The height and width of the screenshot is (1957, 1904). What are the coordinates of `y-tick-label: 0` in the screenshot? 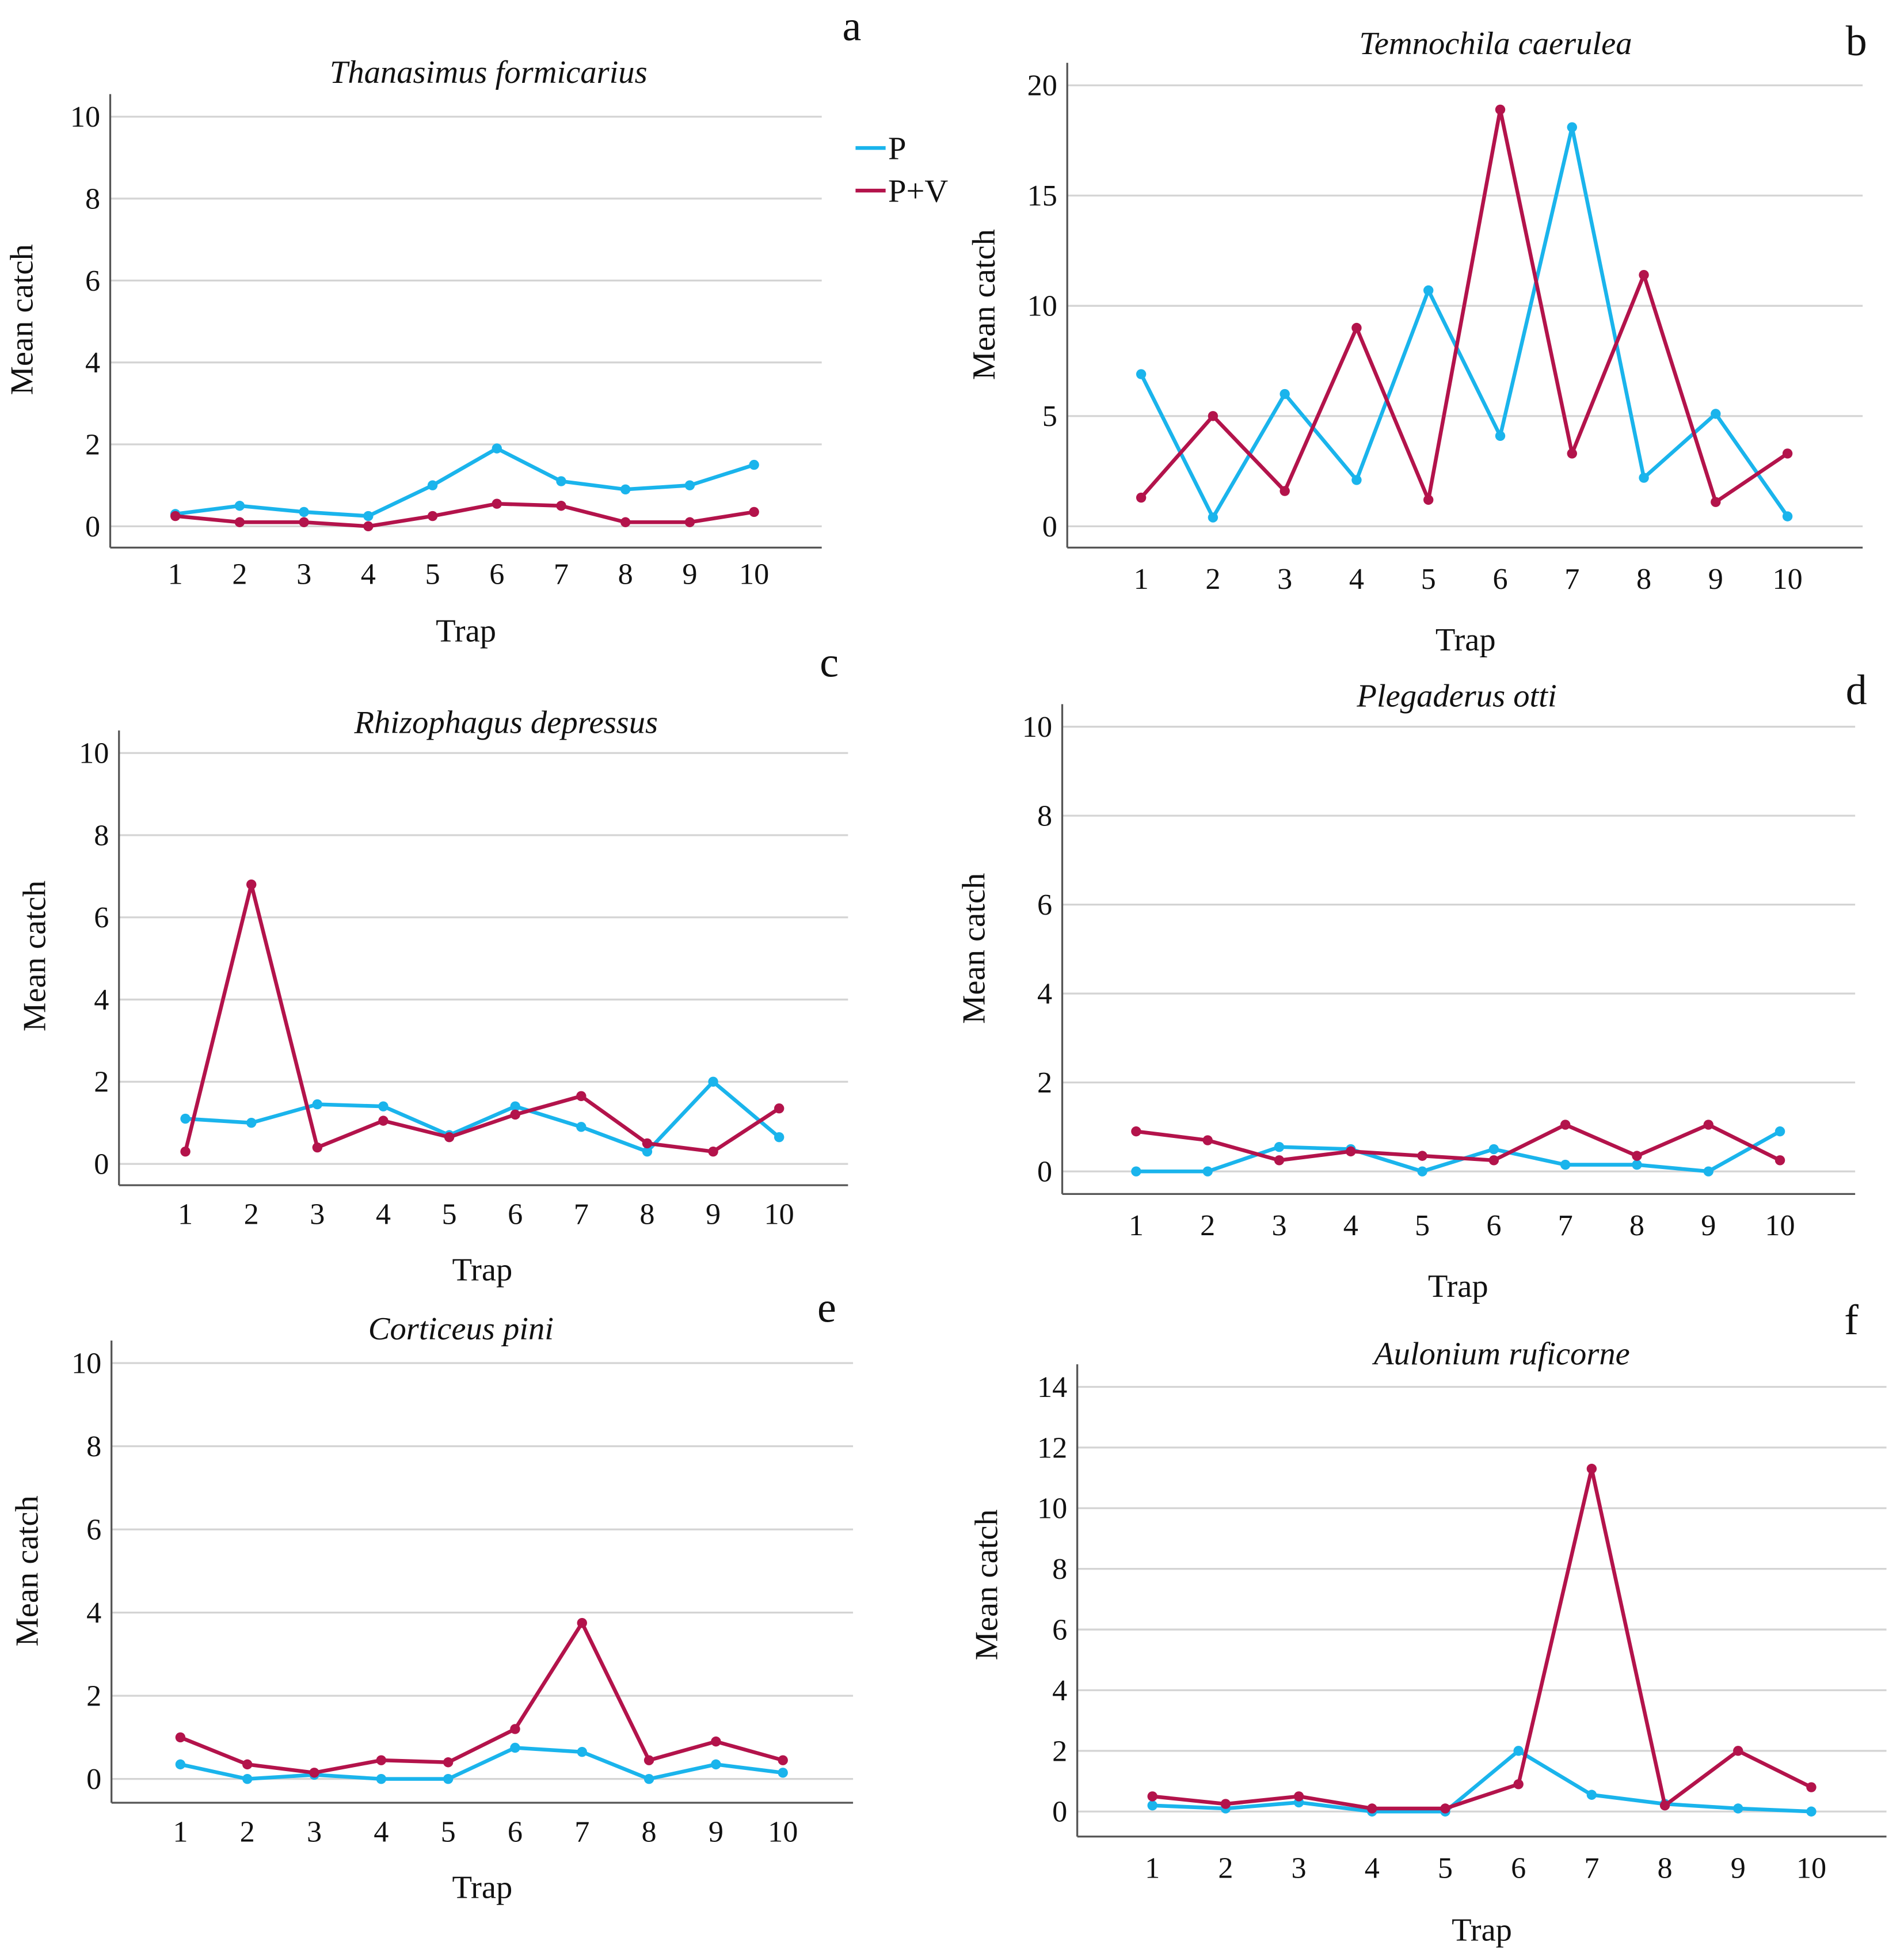 It's located at (101, 1164).